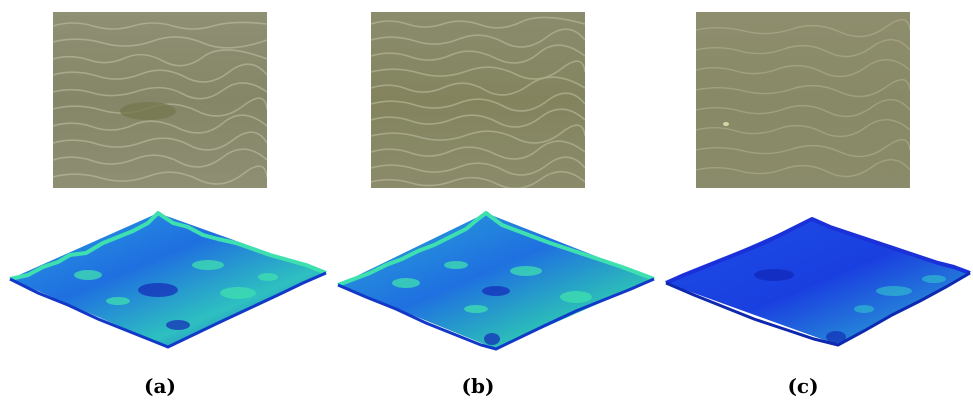  Describe the element at coordinates (160, 386) in the screenshot. I see `panel-a-label: (a)` at that location.